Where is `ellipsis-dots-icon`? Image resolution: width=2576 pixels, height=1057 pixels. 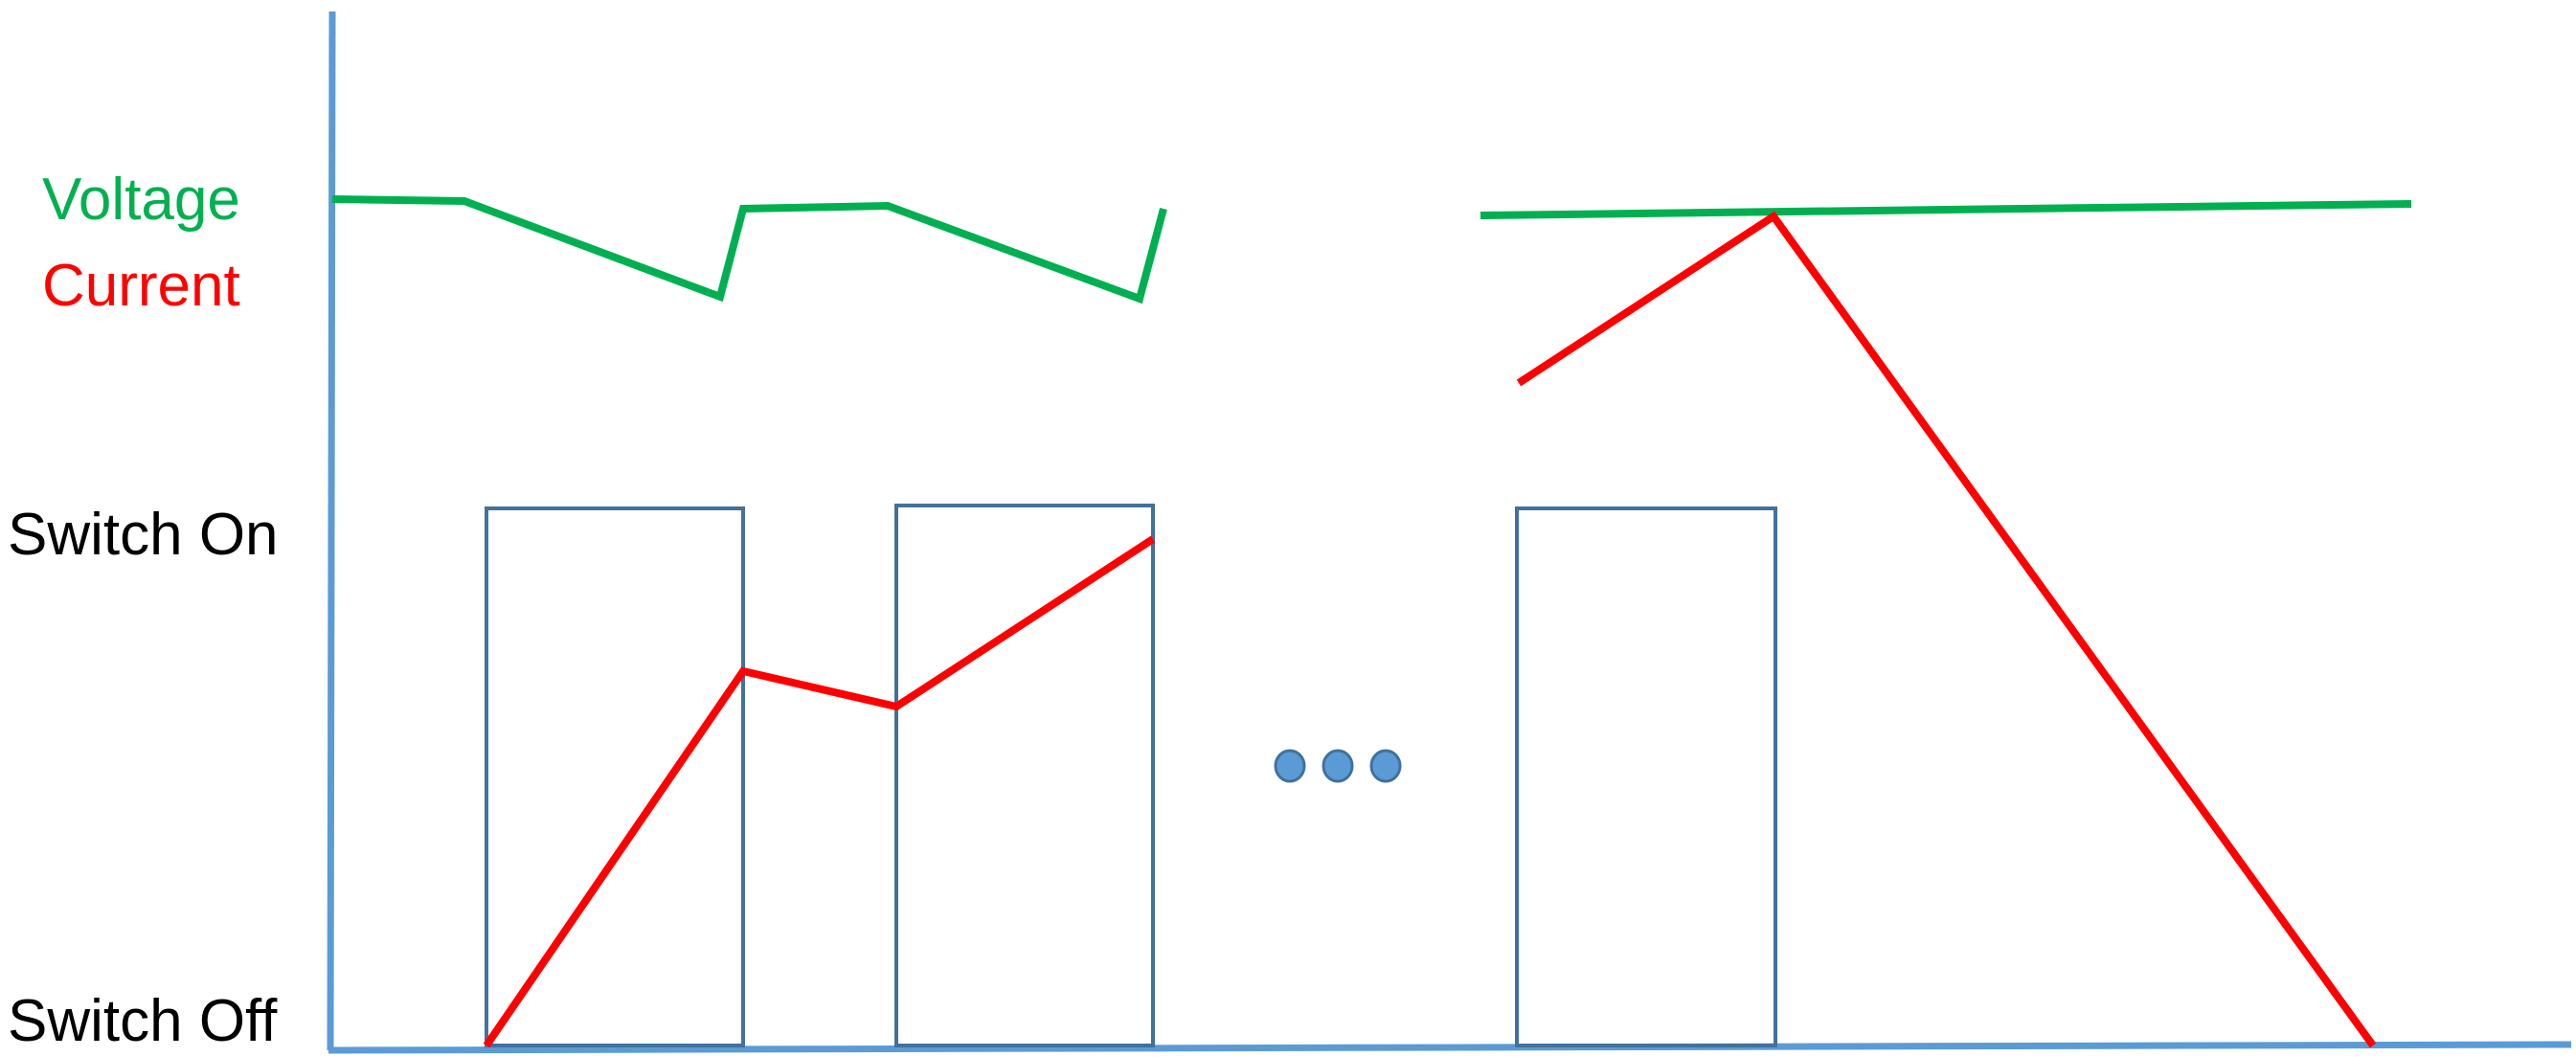 ellipsis-dots-icon is located at coordinates (1338, 766).